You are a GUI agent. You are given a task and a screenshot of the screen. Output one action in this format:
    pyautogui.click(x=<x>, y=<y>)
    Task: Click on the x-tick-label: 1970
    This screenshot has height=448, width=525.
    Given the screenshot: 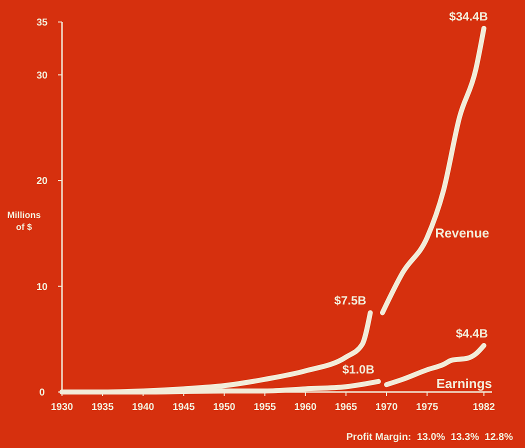 What is the action you would take?
    pyautogui.click(x=386, y=407)
    